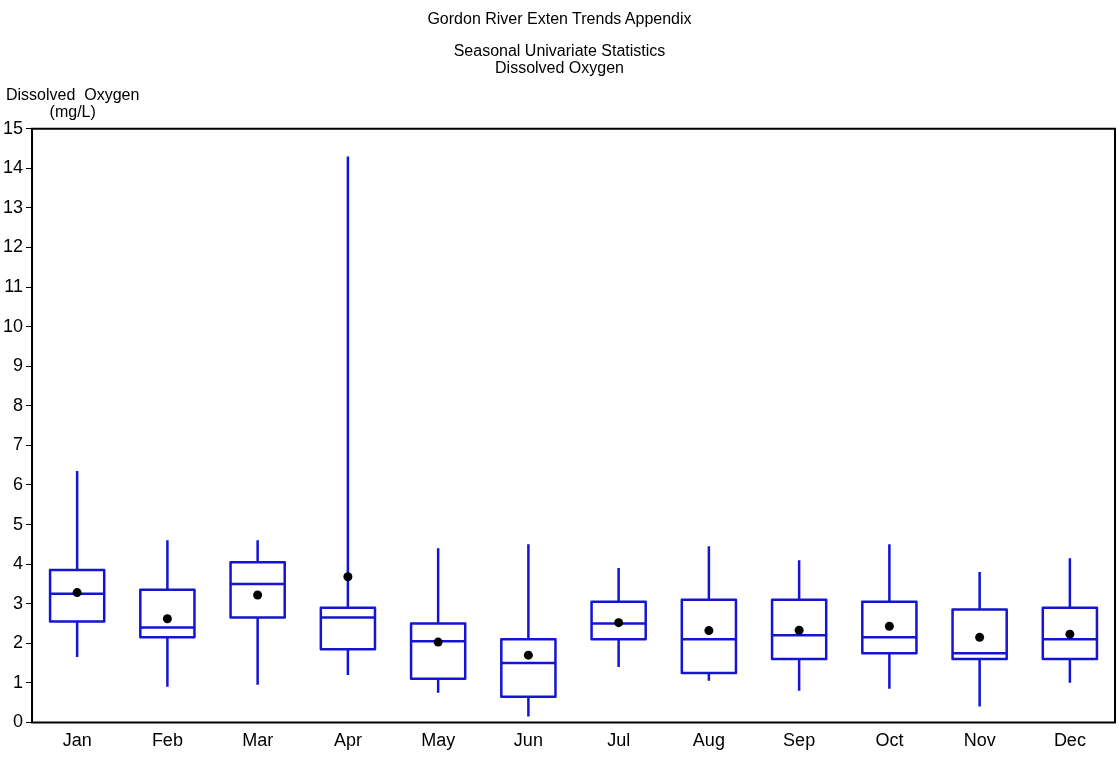 This screenshot has width=1119, height=760. Describe the element at coordinates (799, 740) in the screenshot. I see `x-tick-label: Sep` at that location.